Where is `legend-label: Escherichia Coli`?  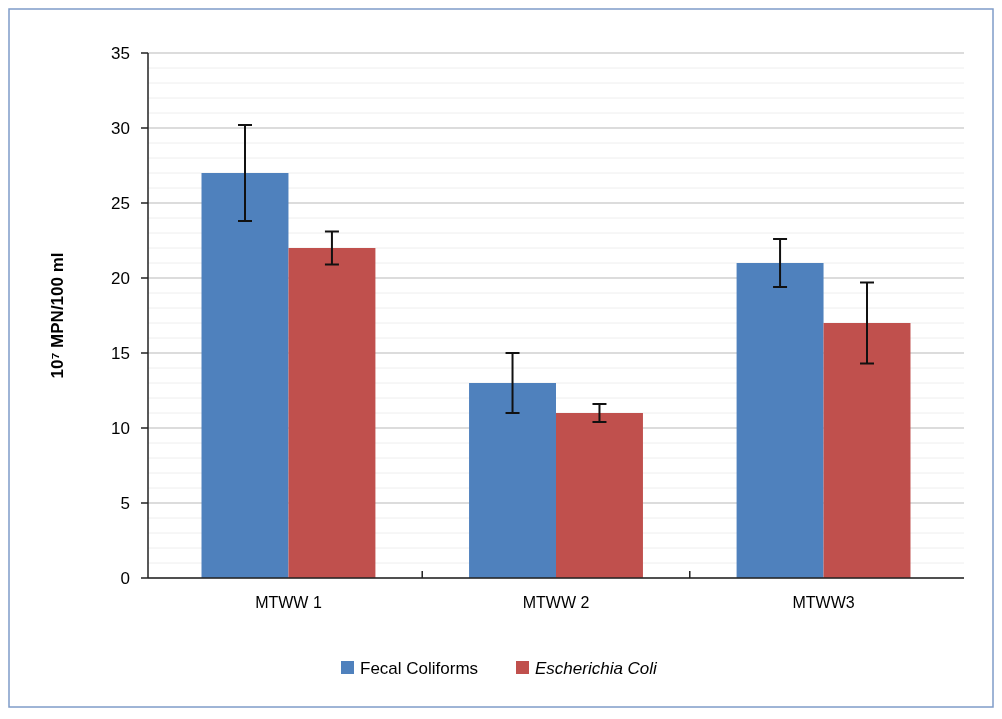
legend-label: Escherichia Coli is located at coordinates (597, 668).